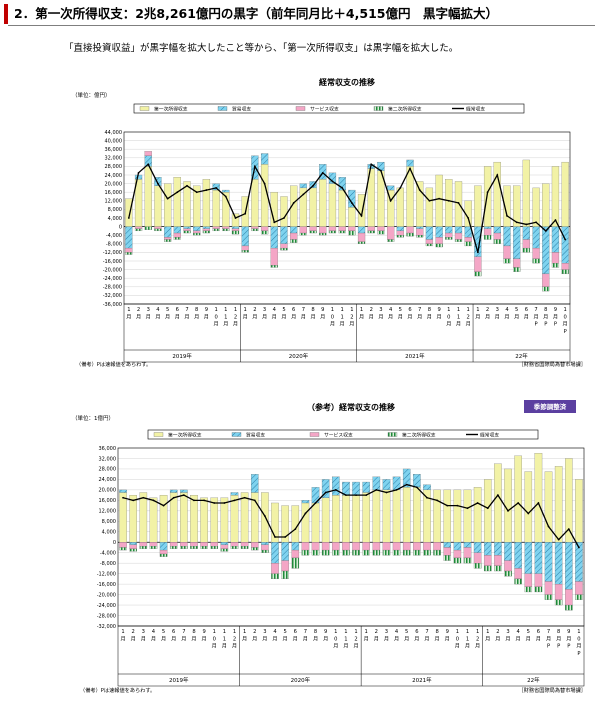 The width and height of the screenshot is (599, 706). Describe the element at coordinates (114, 543) in the screenshot. I see `y-tick-label: 0` at that location.